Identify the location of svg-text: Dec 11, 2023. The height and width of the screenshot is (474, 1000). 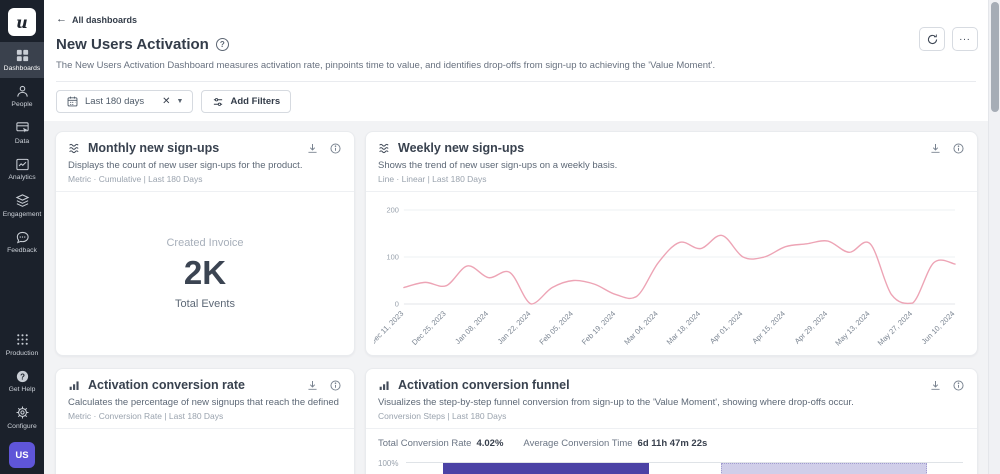
(389, 327).